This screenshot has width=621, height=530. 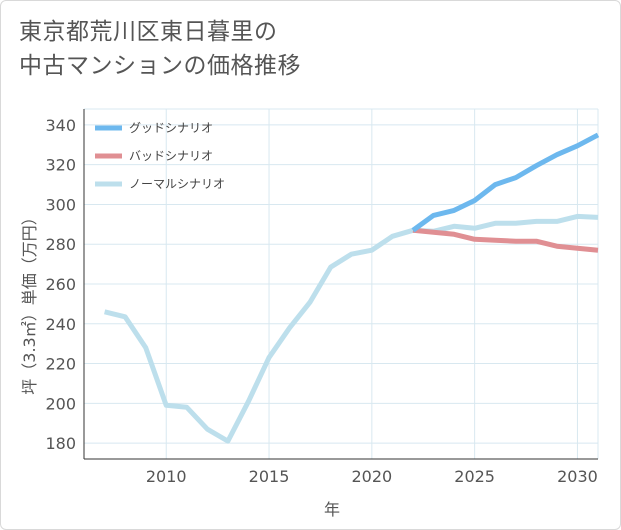 I want to click on y-tick-label: 220, so click(x=60, y=364).